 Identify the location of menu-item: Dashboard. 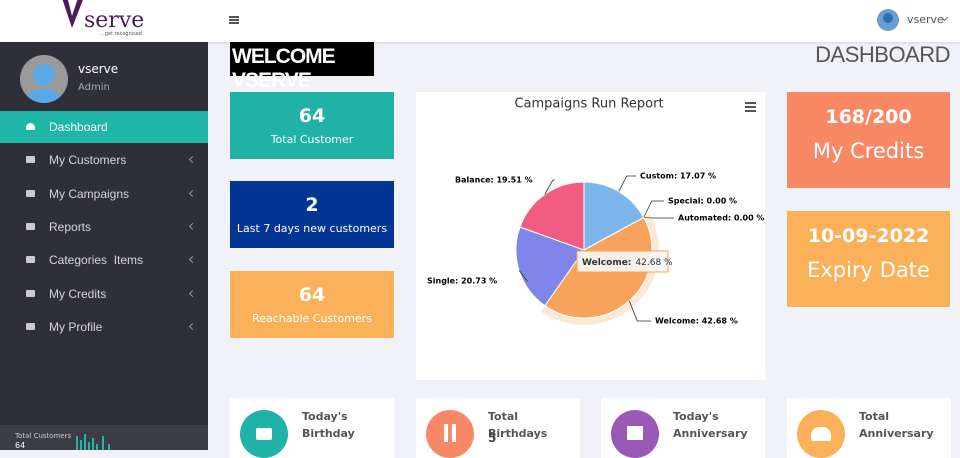
(104, 127).